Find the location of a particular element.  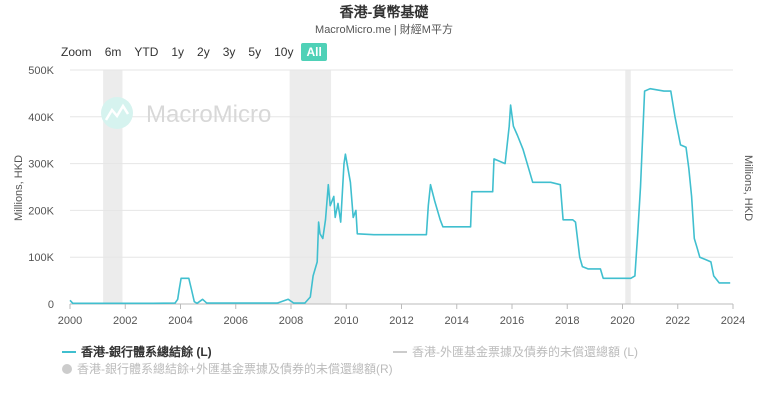

zoom-bar: Zoom 6m YTD 1y 2y 3y 5y 10y All is located at coordinates (195, 52).